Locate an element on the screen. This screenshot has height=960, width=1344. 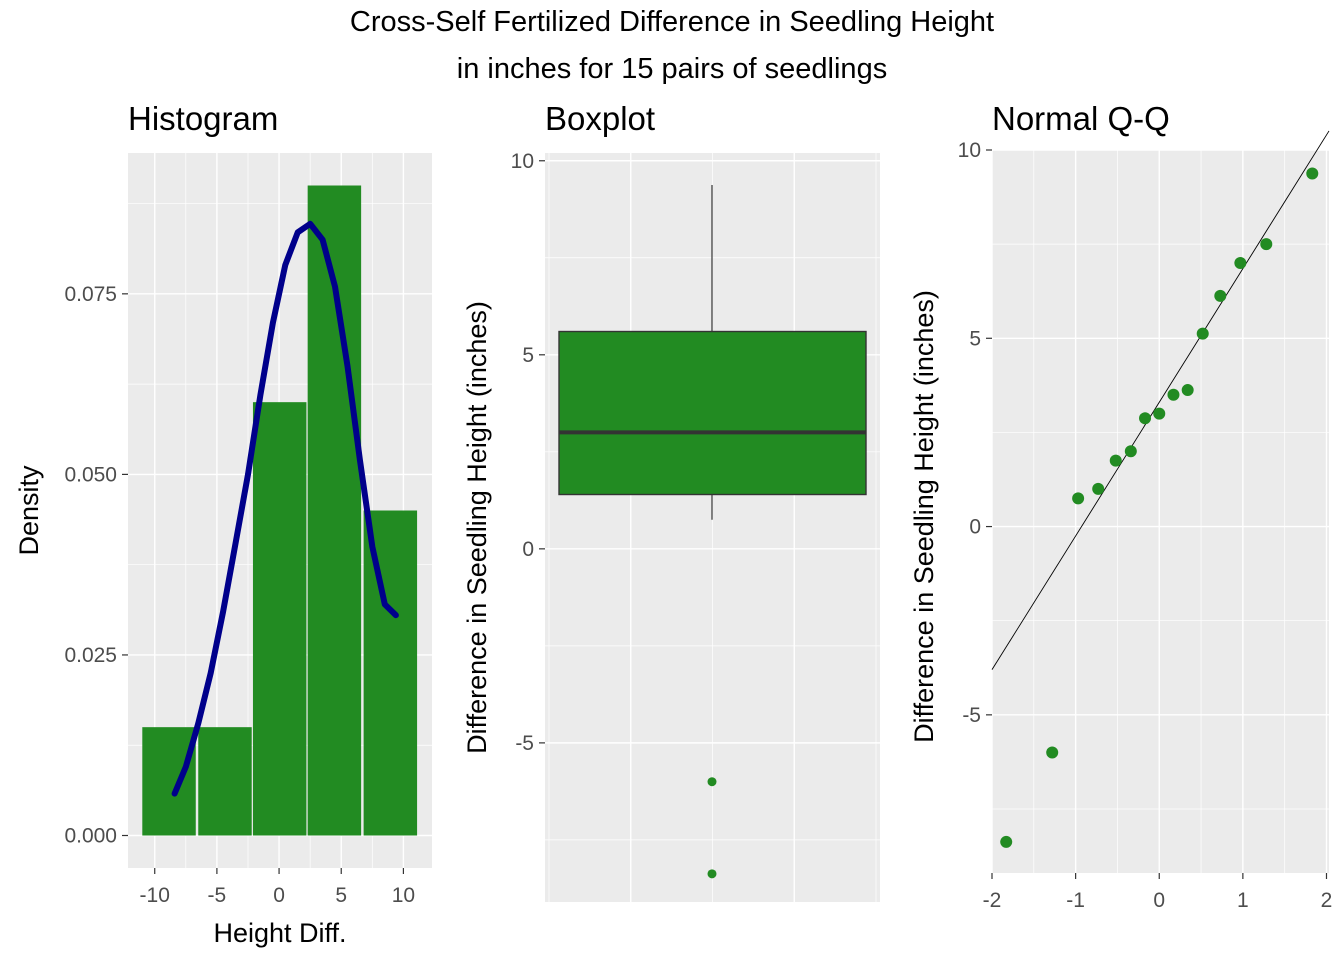
histogram-x-axis-label: Height Diff. is located at coordinates (279, 933).